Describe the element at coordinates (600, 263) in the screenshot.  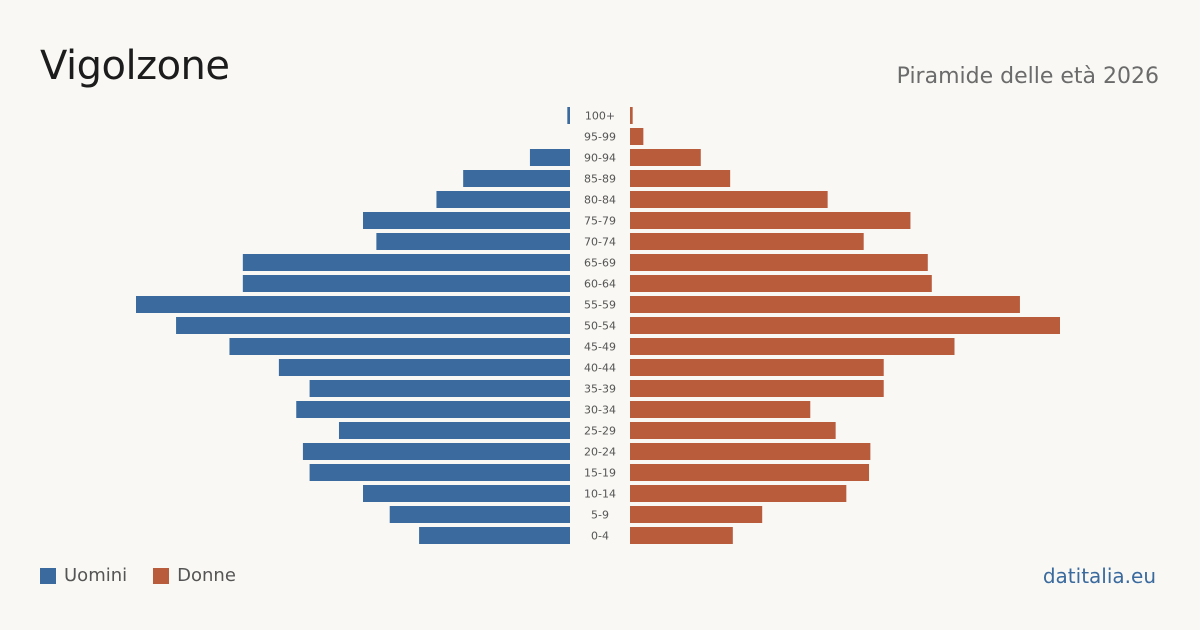
I see `age-label-65-69: 65-69` at that location.